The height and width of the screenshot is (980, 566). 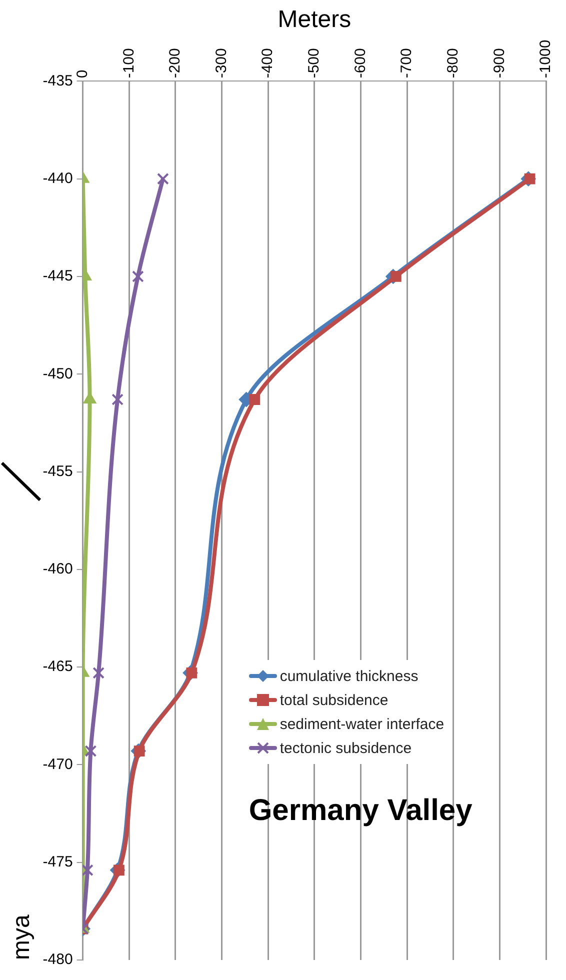 I want to click on x-tick-label: -200, so click(x=175, y=63).